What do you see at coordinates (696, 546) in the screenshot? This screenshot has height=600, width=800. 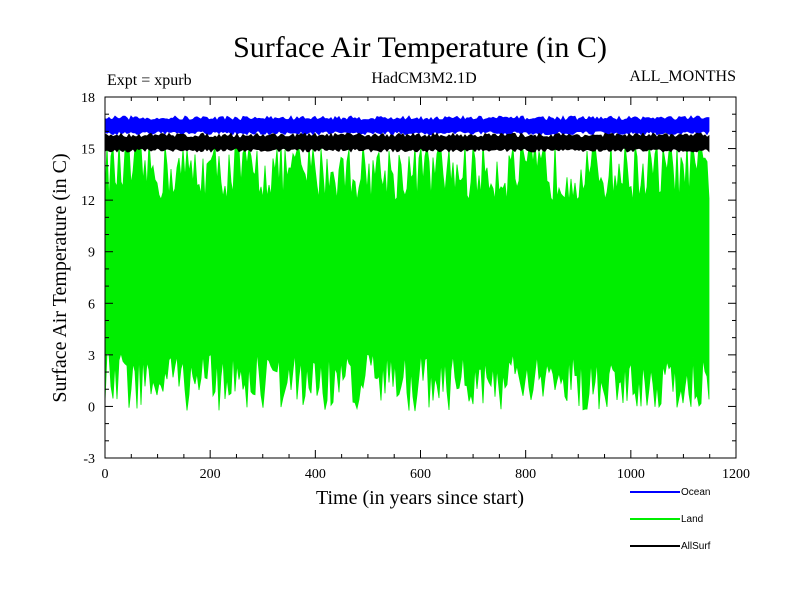 I see `legend-label-allsurf: AllSurf` at bounding box center [696, 546].